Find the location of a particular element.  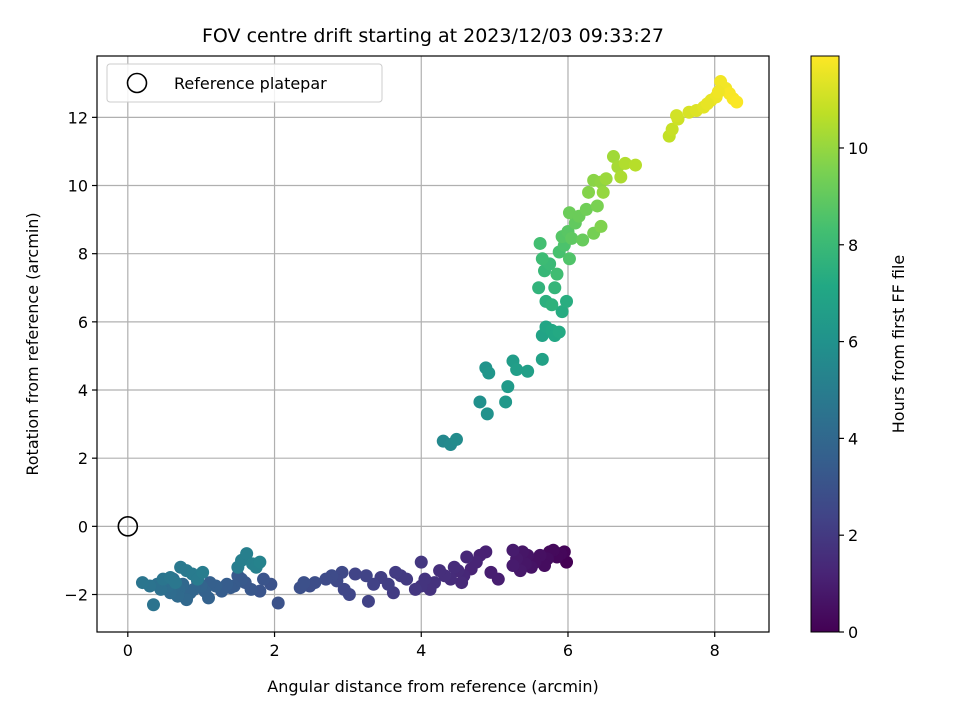

reference-point is located at coordinates (128, 526).